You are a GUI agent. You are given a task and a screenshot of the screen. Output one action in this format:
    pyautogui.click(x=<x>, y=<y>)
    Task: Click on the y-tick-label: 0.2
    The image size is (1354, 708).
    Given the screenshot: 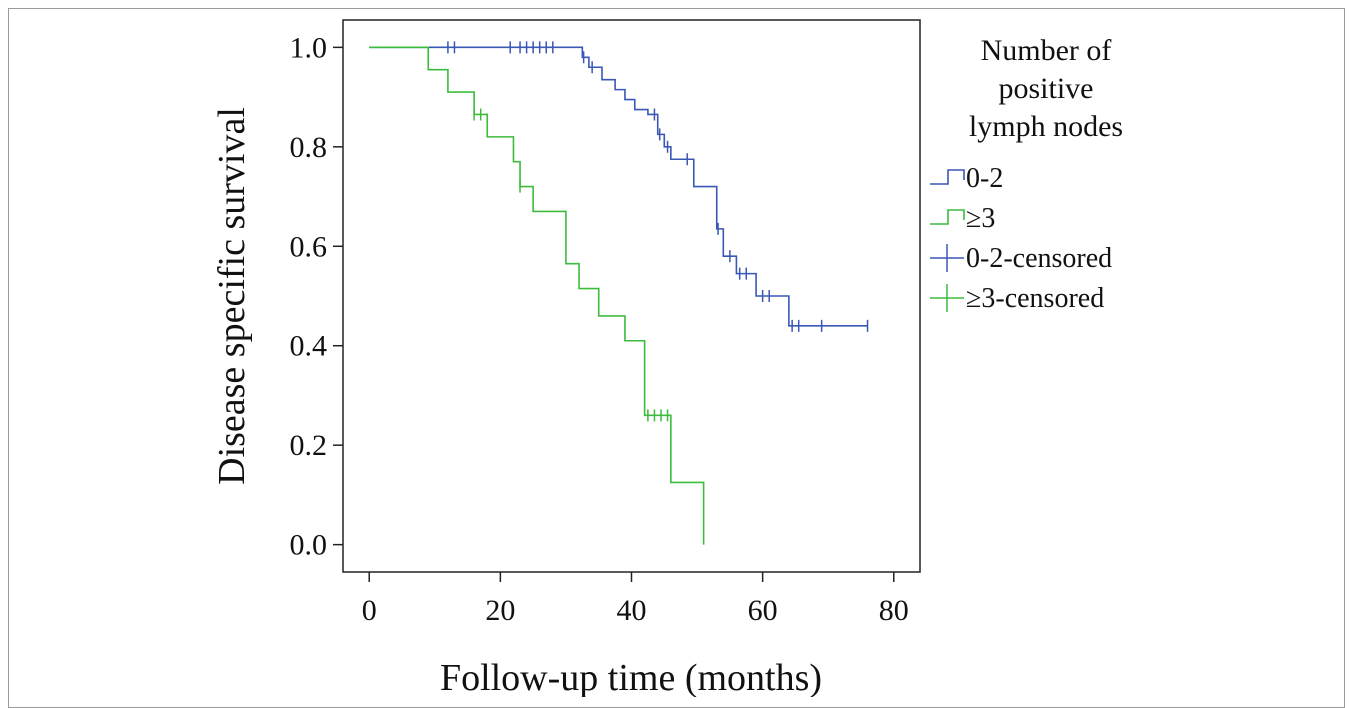 What is the action you would take?
    pyautogui.click(x=309, y=445)
    